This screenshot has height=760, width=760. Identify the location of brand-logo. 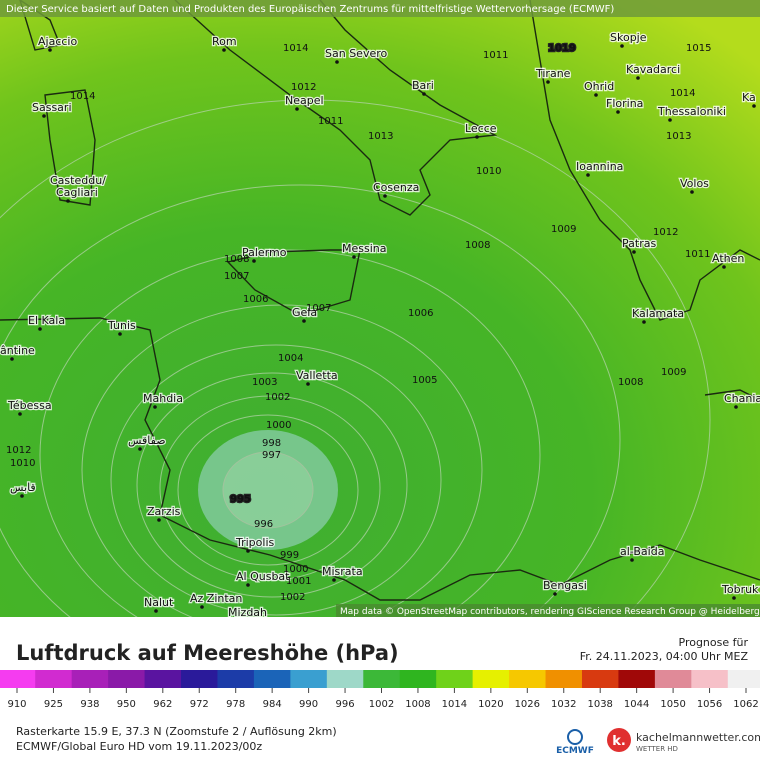
(619, 740).